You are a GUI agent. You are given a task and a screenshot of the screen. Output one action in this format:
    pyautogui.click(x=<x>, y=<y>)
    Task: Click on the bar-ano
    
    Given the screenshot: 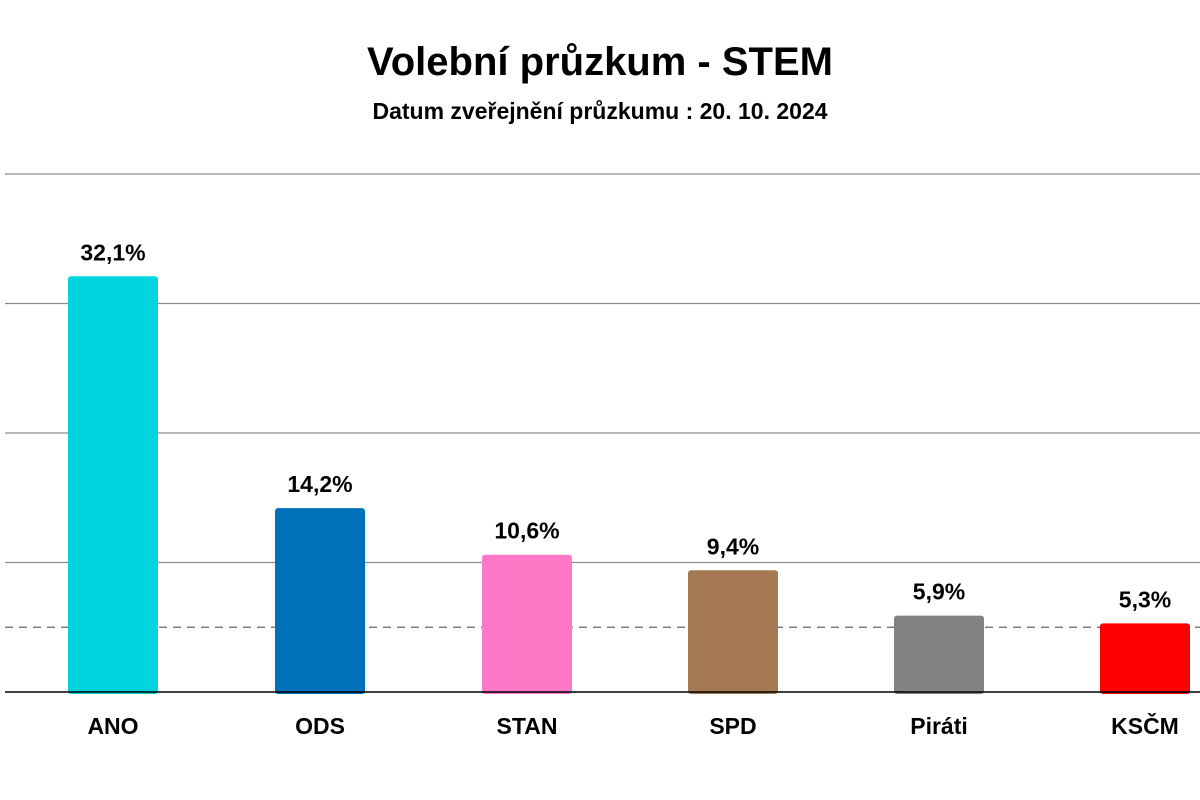 What is the action you would take?
    pyautogui.click(x=113, y=485)
    